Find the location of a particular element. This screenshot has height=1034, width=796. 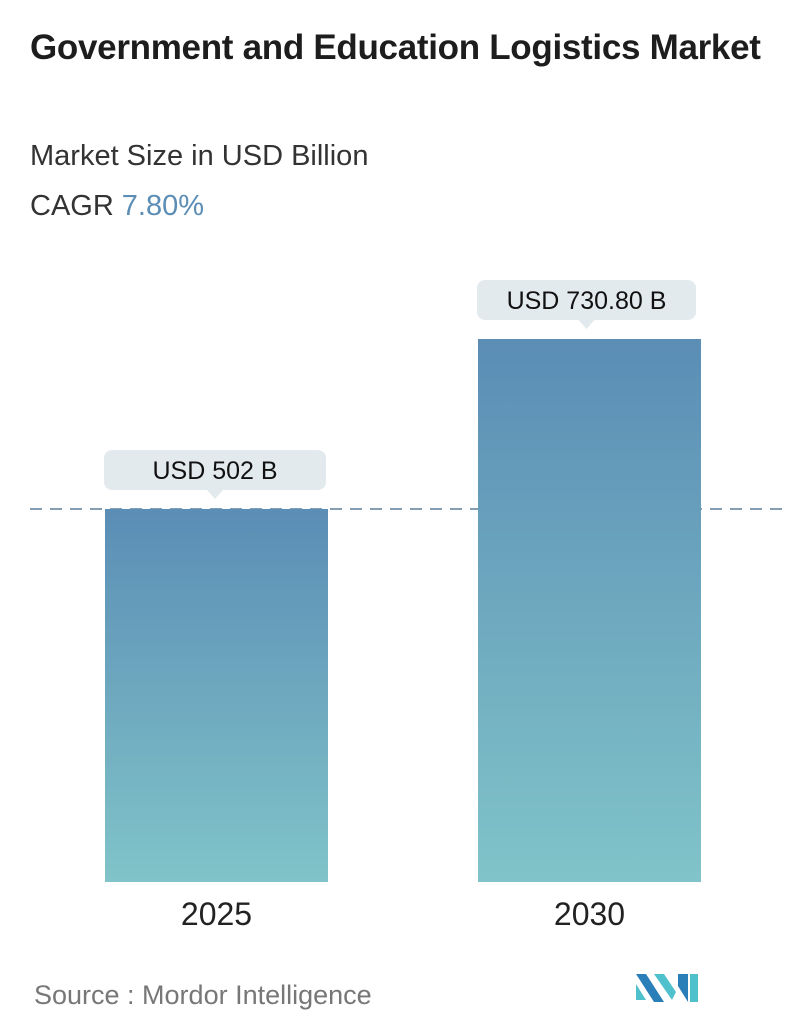

x-tick-label: 2025 is located at coordinates (216, 914).